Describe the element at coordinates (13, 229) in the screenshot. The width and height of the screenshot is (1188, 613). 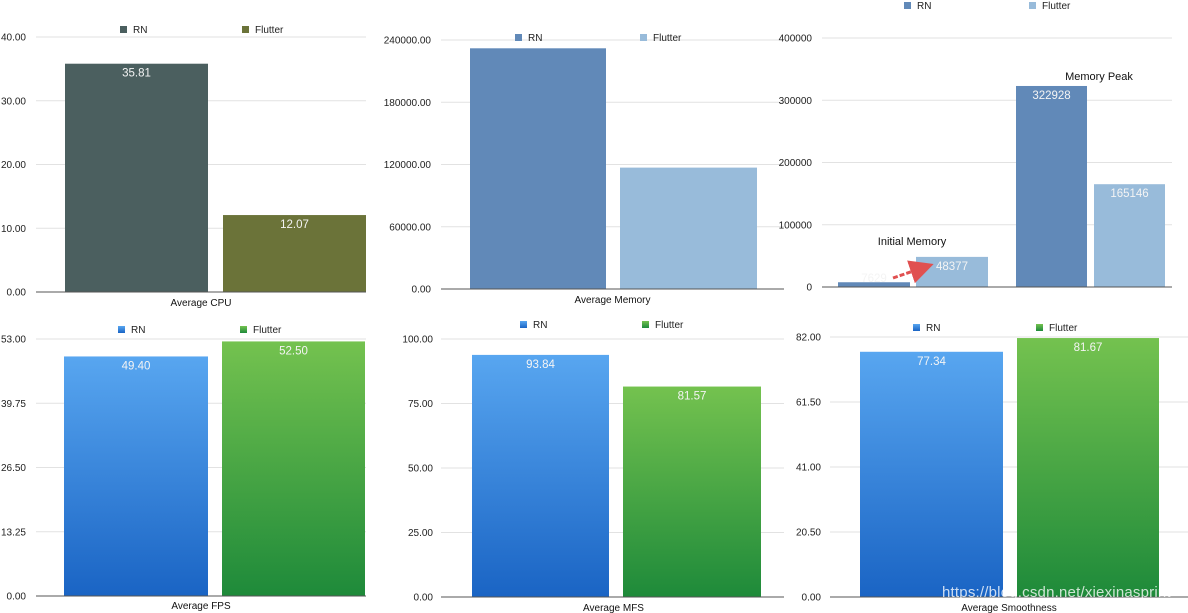
I see `y-tick-label: 10.00` at that location.